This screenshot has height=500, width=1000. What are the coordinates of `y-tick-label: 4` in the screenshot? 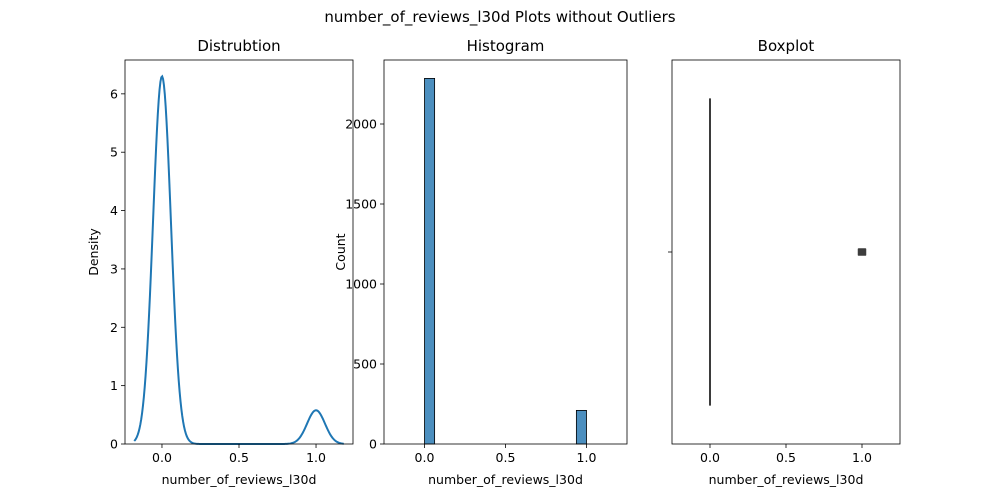 It's located at (114, 210).